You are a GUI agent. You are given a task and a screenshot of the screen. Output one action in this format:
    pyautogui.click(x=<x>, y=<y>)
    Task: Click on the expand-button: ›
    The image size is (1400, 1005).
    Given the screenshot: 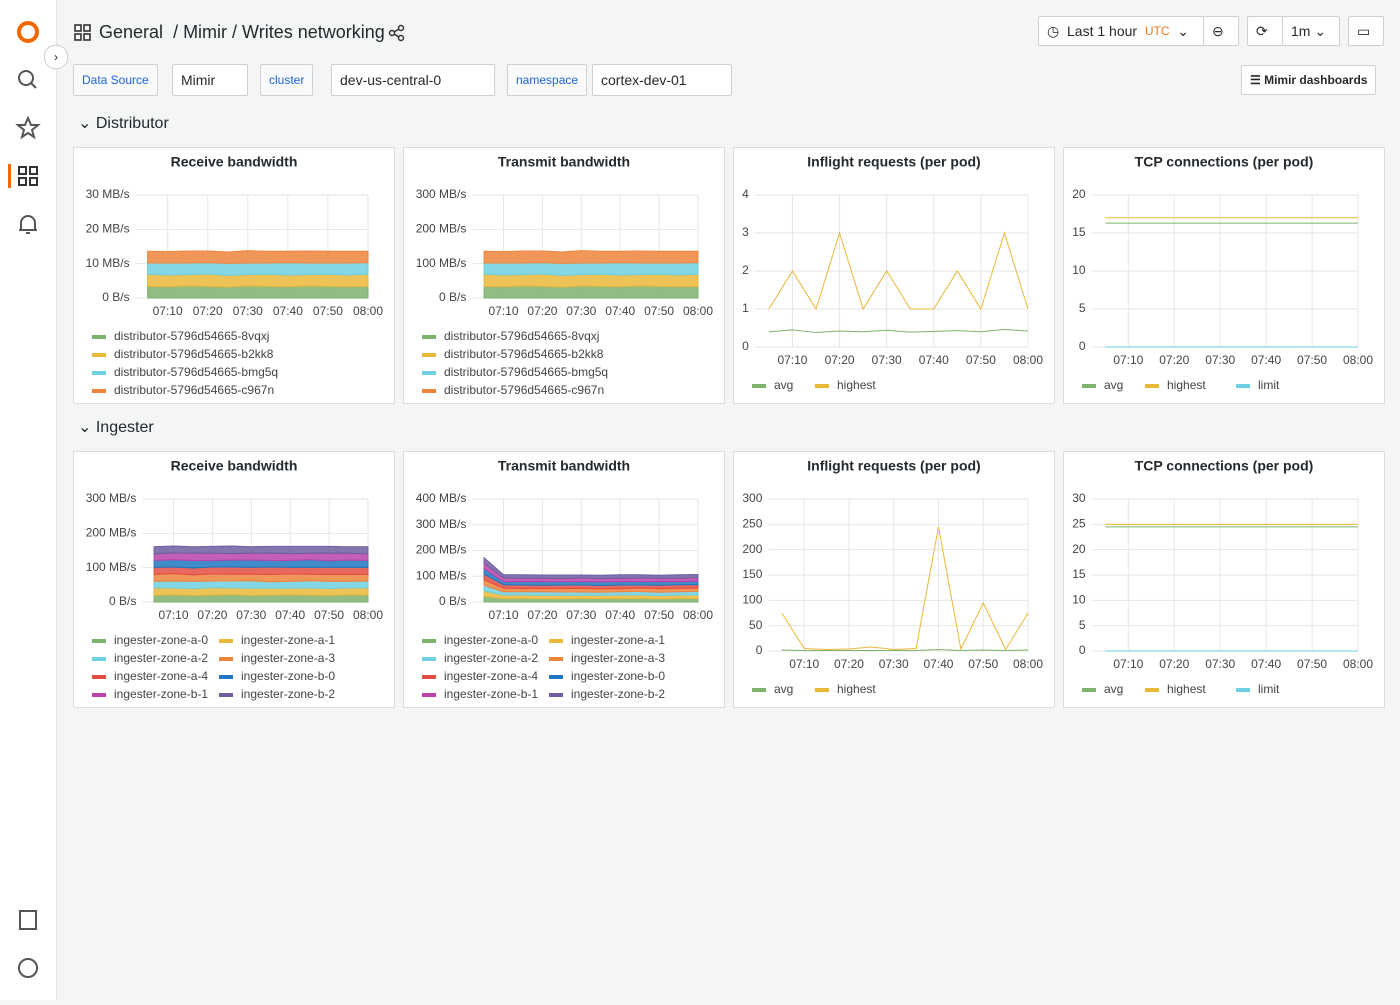 What is the action you would take?
    pyautogui.click(x=56, y=57)
    